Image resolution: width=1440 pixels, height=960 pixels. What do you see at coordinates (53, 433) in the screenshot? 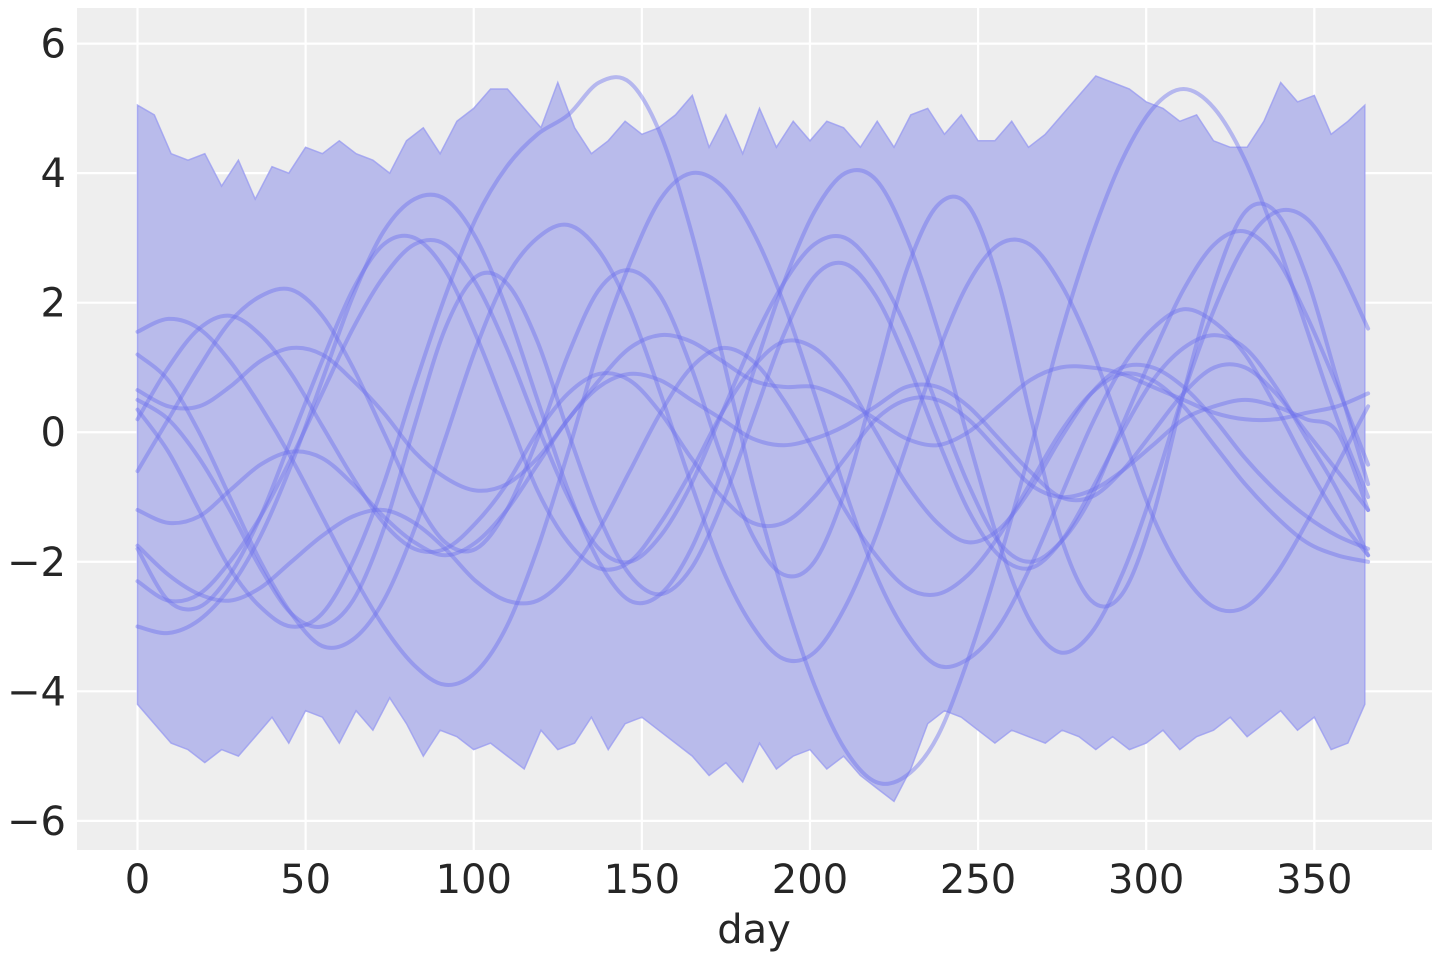
I see `y-tick-label: 0` at bounding box center [53, 433].